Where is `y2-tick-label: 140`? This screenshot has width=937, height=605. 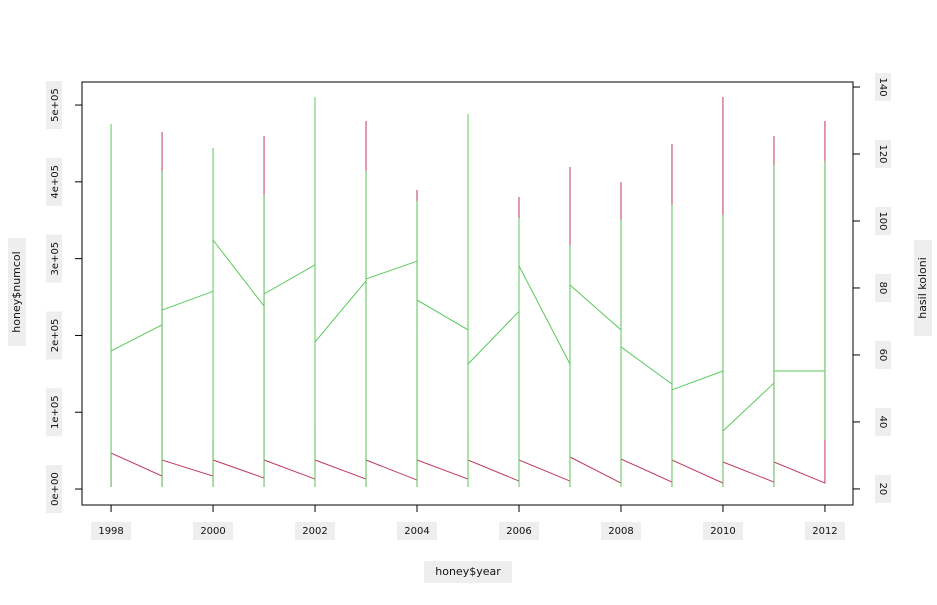
y2-tick-label: 140 is located at coordinates (882, 86).